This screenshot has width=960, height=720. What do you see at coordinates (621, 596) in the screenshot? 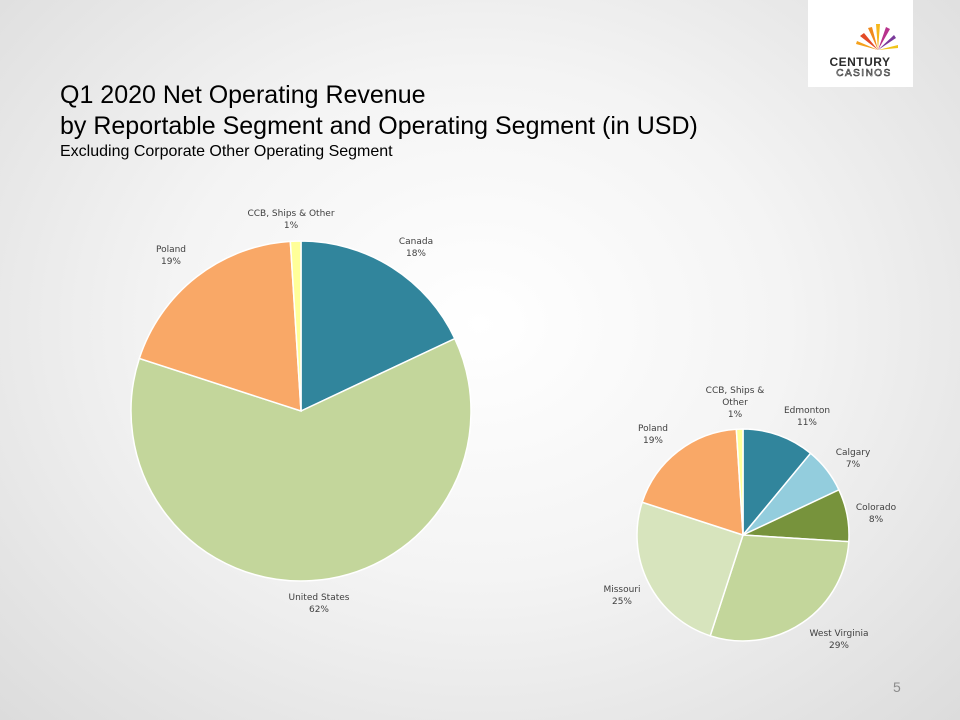
I see `slice-label-missouri: Missouri 25%` at bounding box center [621, 596].